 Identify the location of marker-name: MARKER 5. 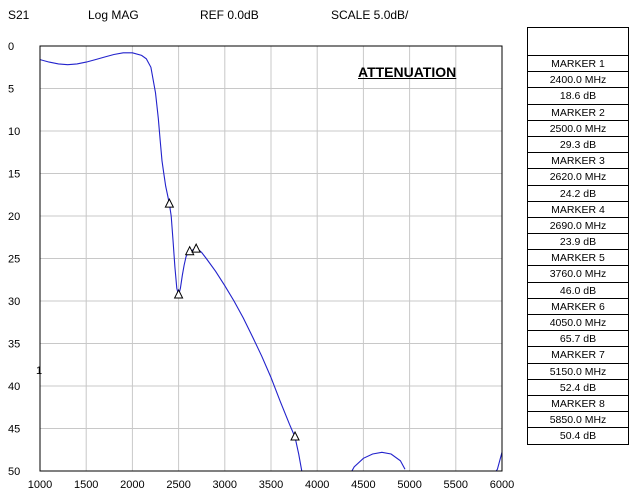
(578, 258).